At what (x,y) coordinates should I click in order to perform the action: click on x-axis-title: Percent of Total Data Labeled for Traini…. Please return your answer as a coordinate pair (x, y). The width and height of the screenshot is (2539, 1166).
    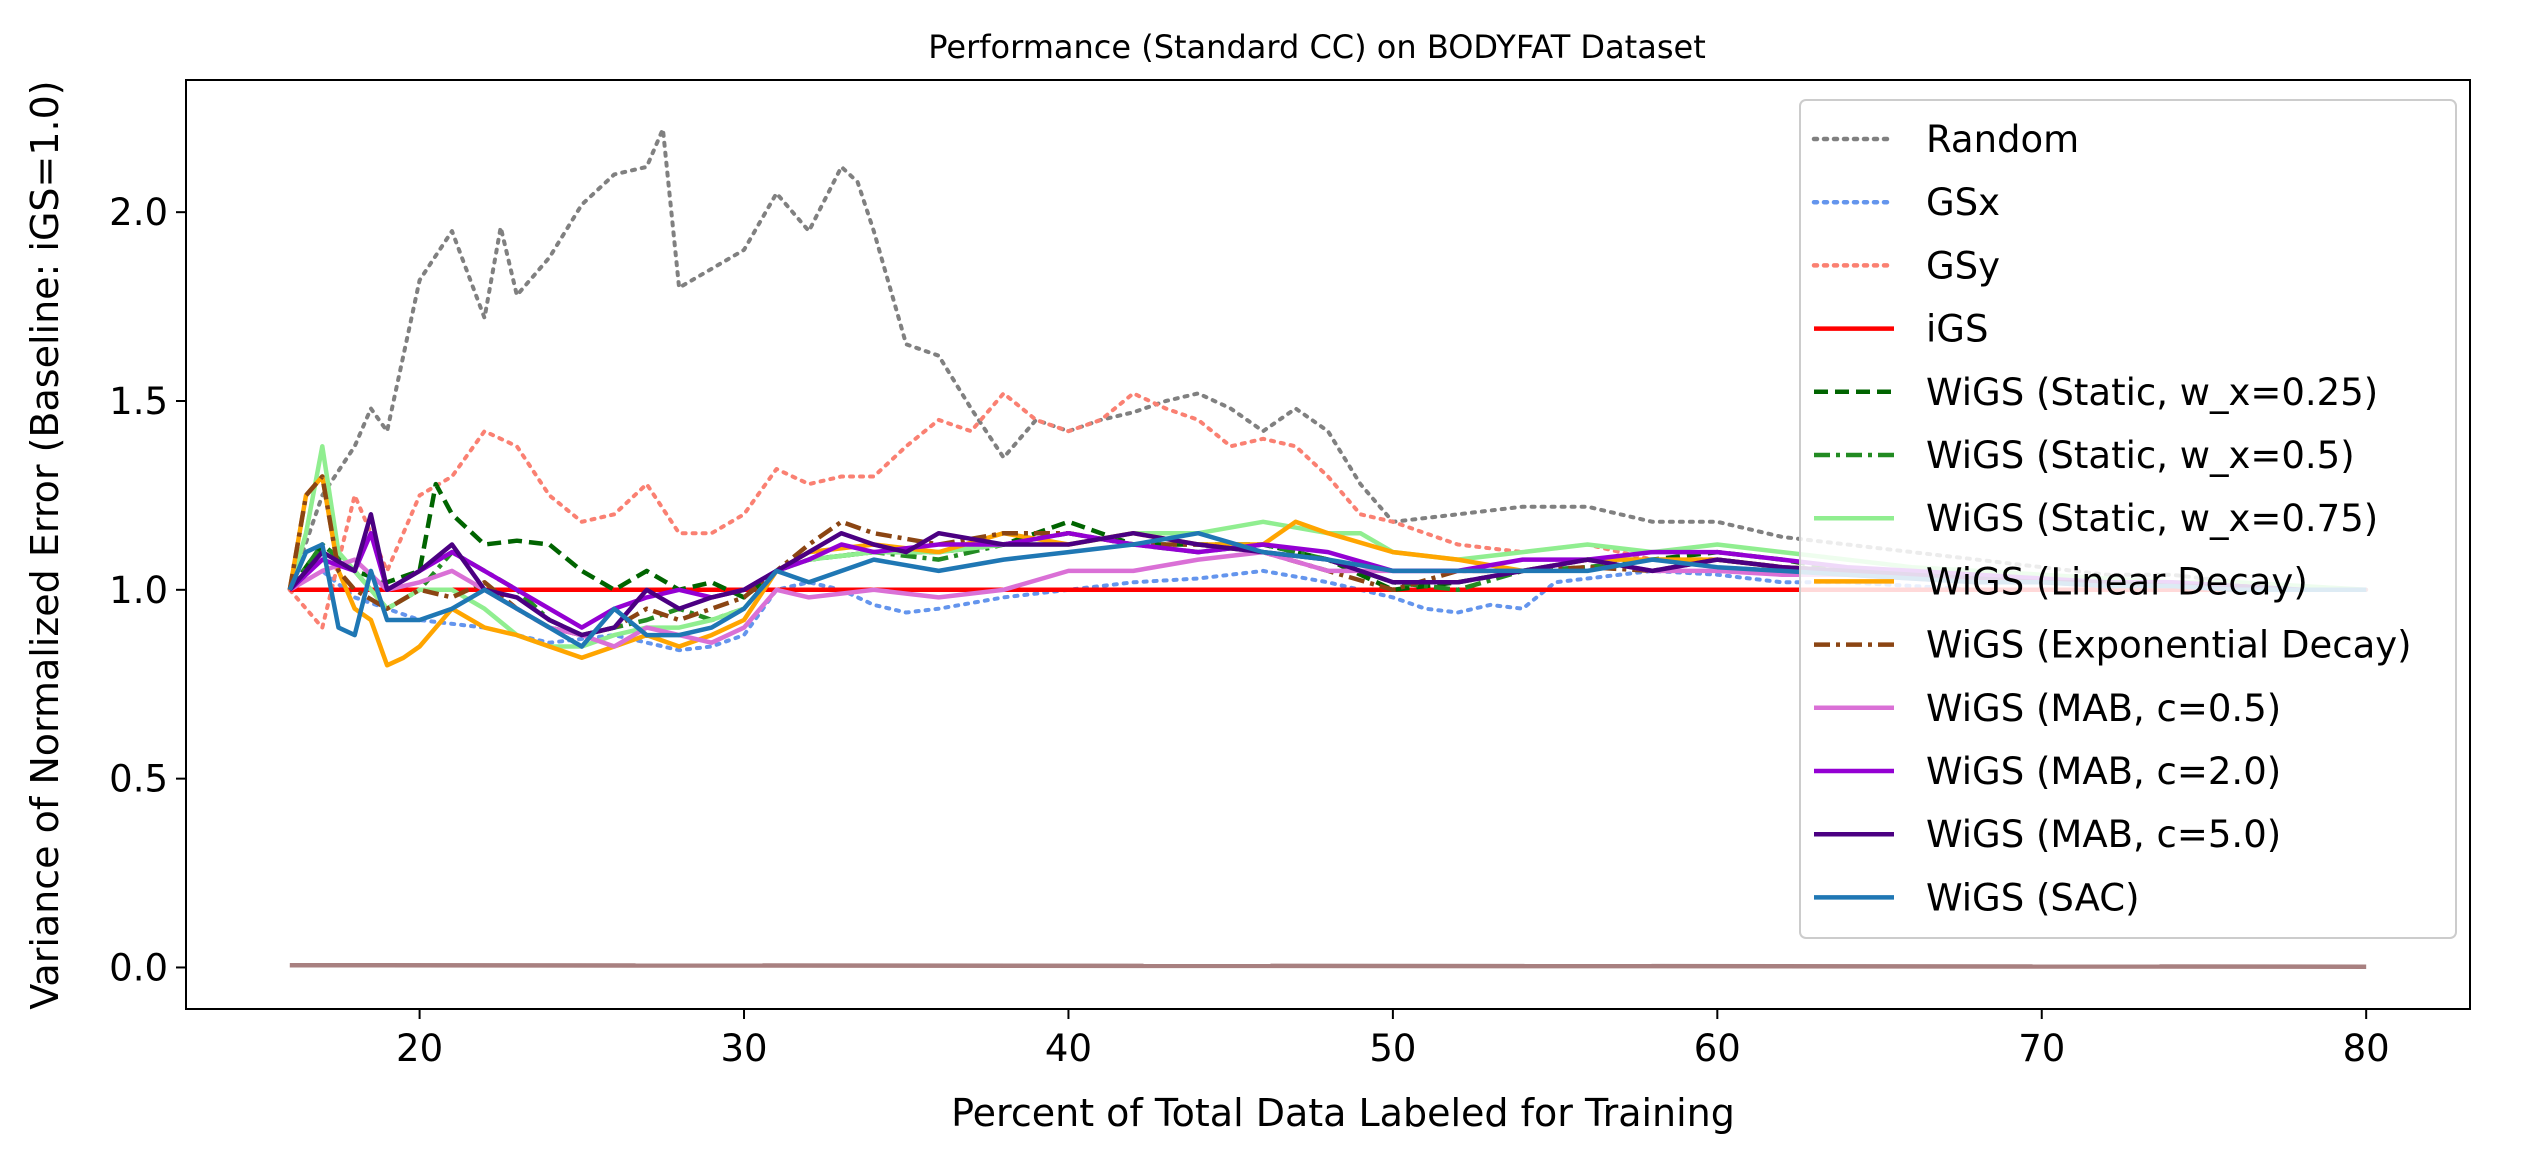
    Looking at the image, I should click on (1343, 1113).